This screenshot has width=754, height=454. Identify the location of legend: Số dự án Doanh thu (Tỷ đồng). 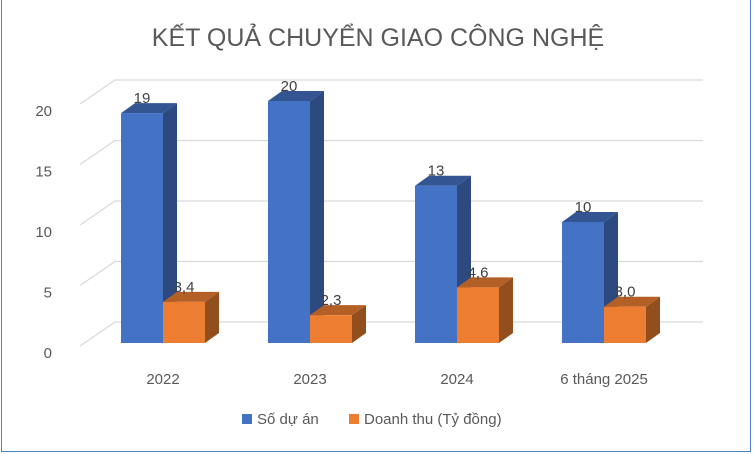
(372, 419).